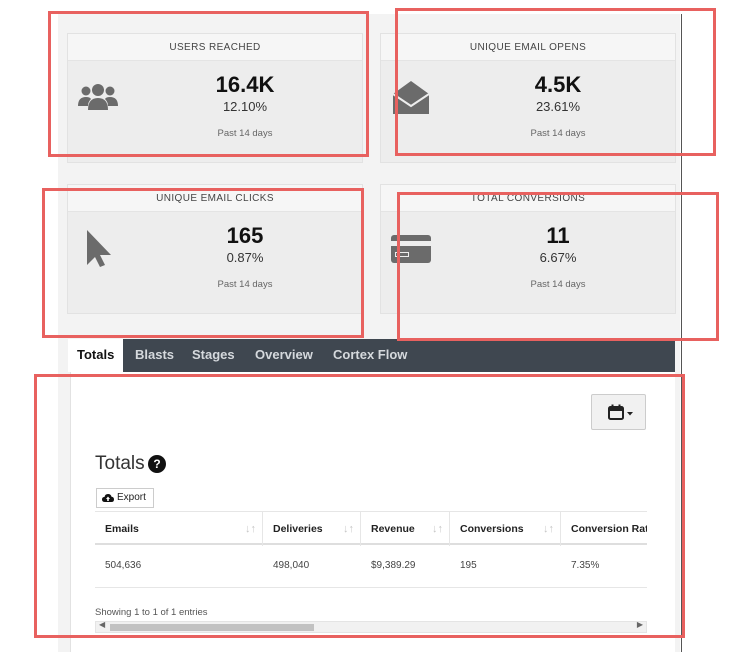 The width and height of the screenshot is (749, 652). Describe the element at coordinates (245, 106) in the screenshot. I see `card-percent: 12.10%` at that location.